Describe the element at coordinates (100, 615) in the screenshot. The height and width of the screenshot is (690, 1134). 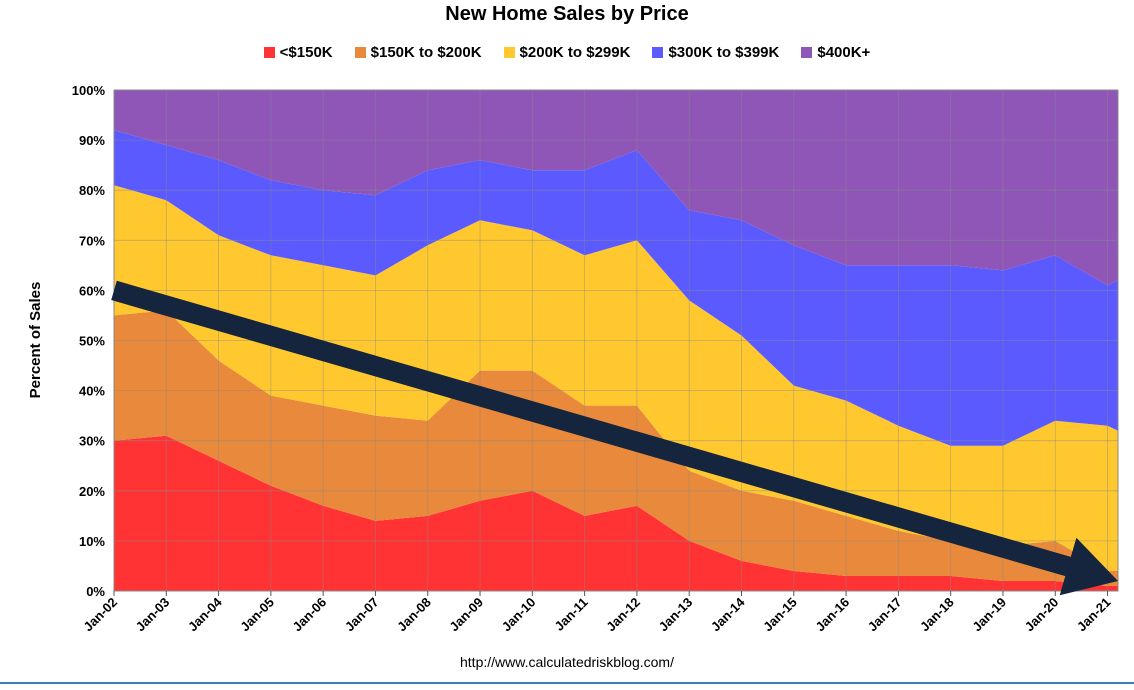
I see `x-tick-label: Jan-02` at that location.